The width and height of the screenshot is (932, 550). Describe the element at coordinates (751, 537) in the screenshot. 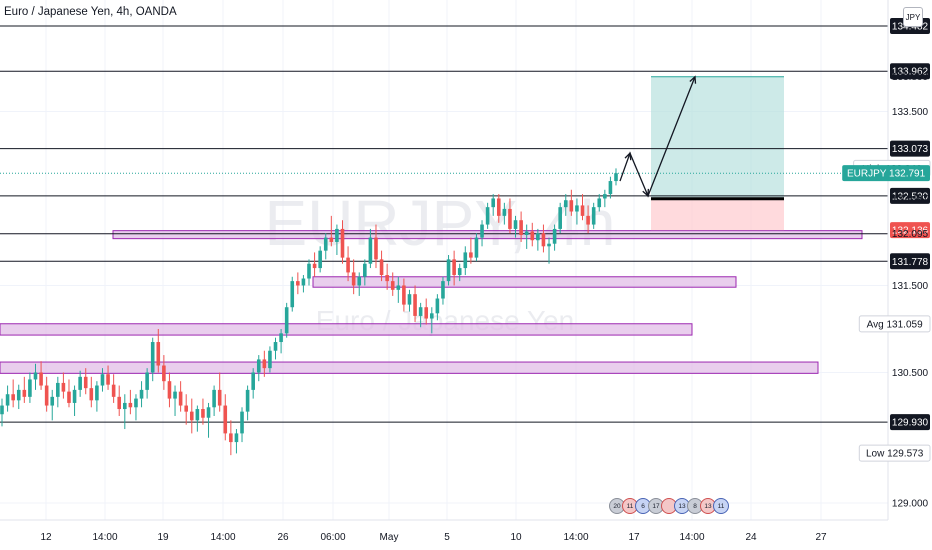

I see `time-tick-label: 24` at that location.